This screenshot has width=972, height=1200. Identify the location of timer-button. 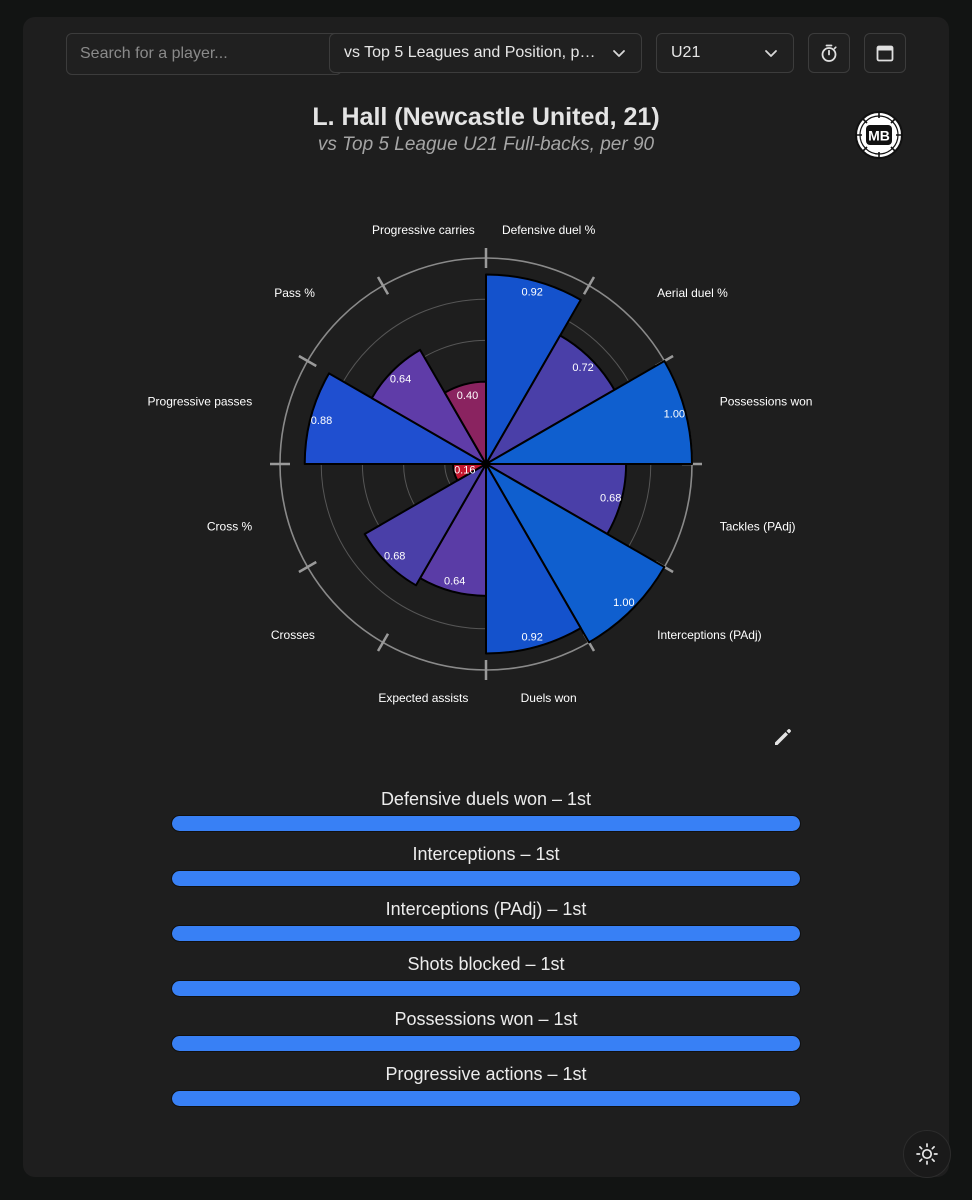
(829, 53).